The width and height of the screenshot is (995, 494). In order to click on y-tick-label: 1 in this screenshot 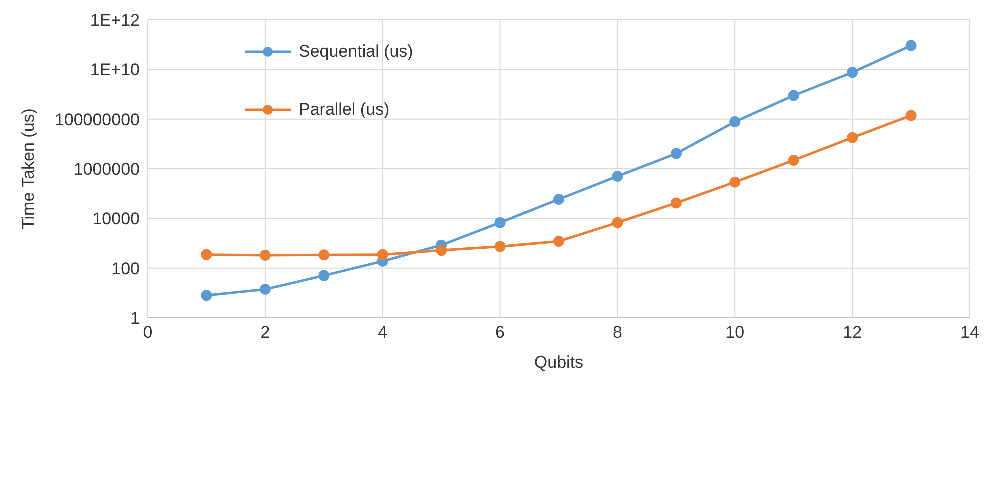, I will do `click(135, 318)`.